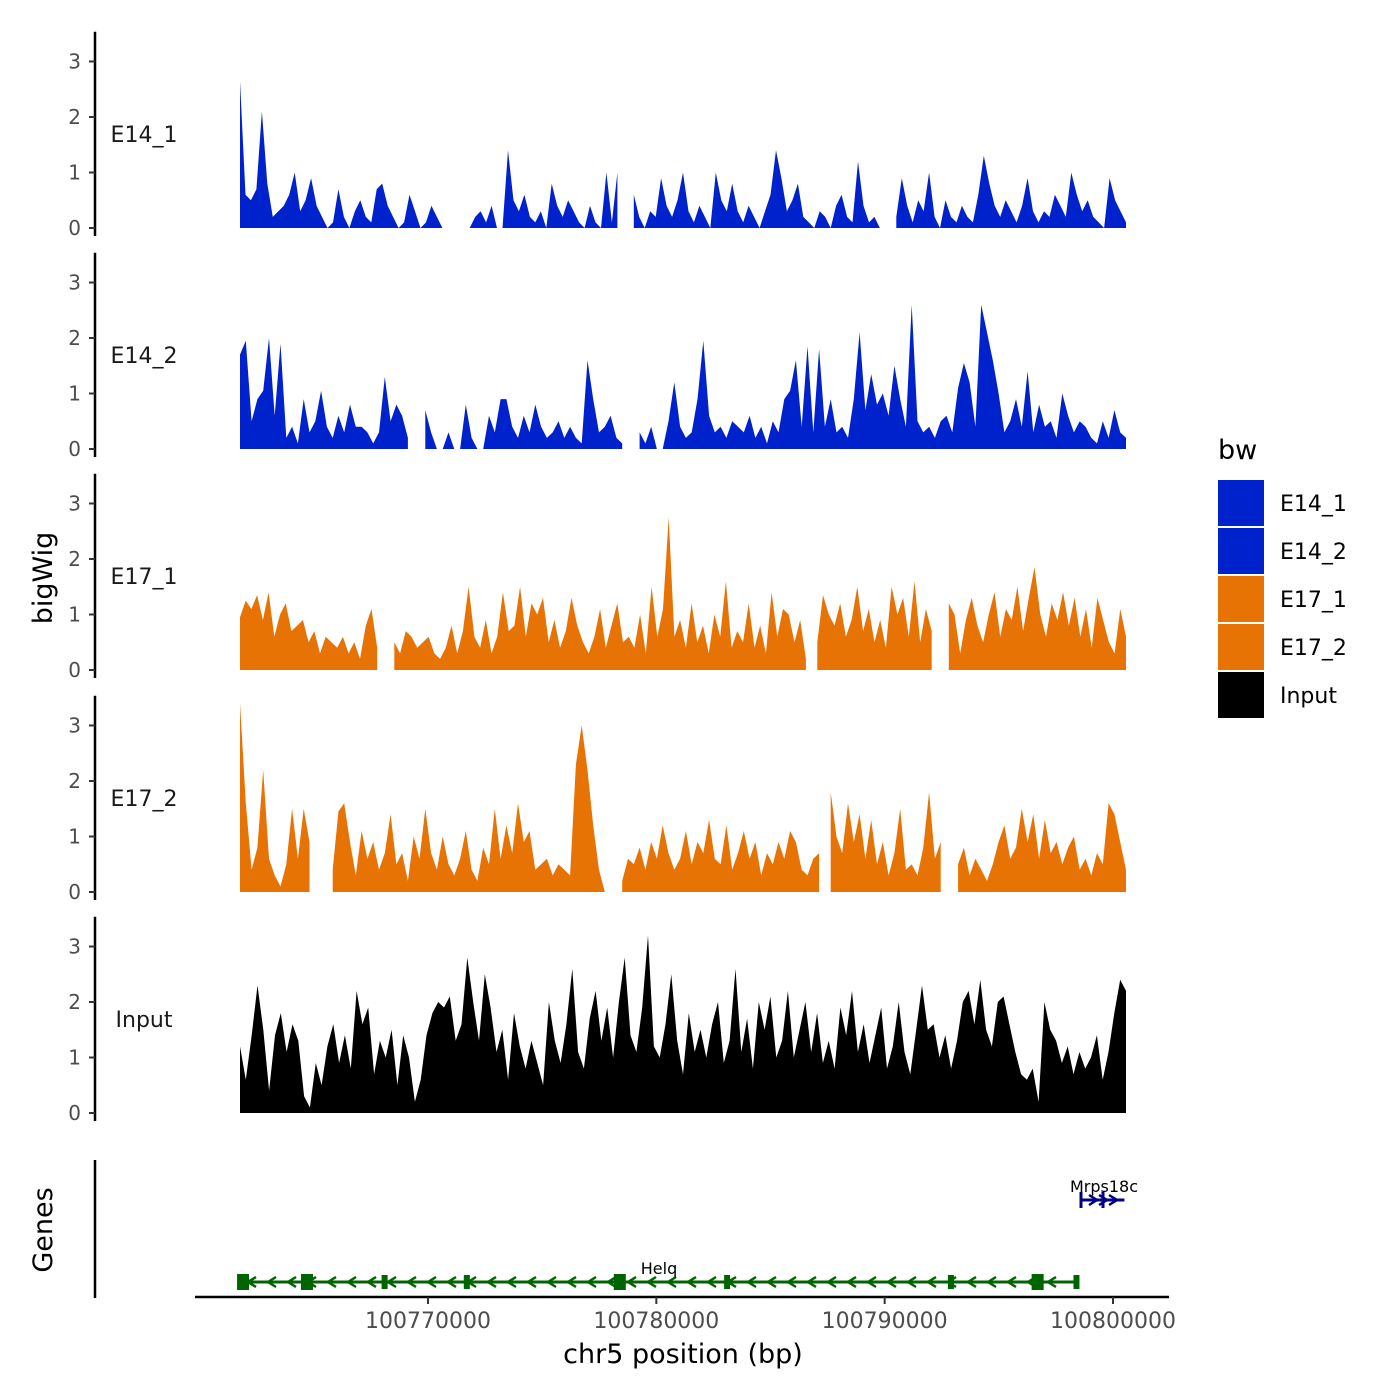  What do you see at coordinates (597, 356) in the screenshot?
I see `track-E14_2: 0 1 2 3 E14_2` at bounding box center [597, 356].